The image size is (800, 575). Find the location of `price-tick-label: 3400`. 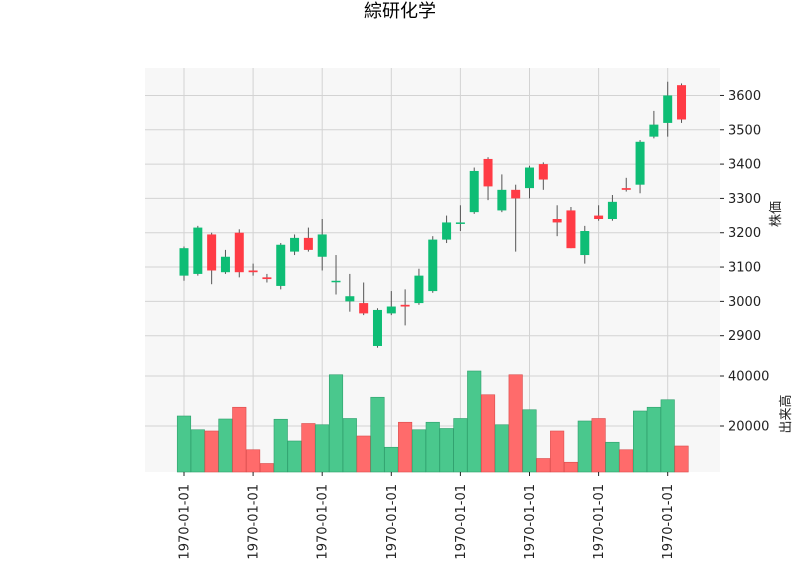

price-tick-label: 3400 is located at coordinates (744, 165).